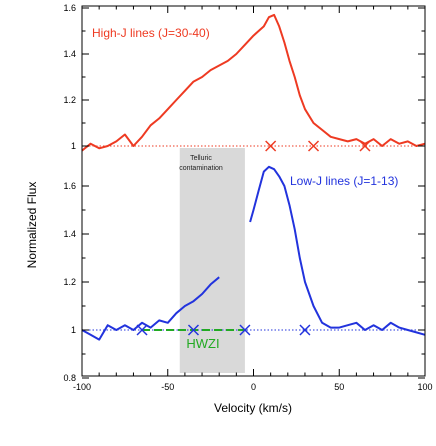  I want to click on upper-marker-2-stroke-b, so click(365, 146).